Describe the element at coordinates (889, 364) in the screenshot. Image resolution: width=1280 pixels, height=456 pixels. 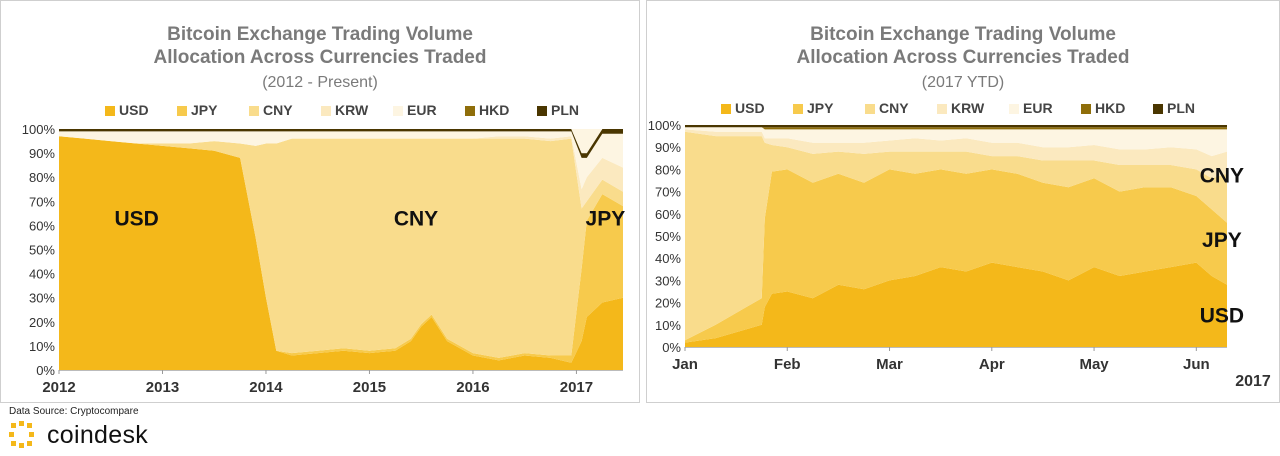
I see `x-tick-label: Mar` at that location.